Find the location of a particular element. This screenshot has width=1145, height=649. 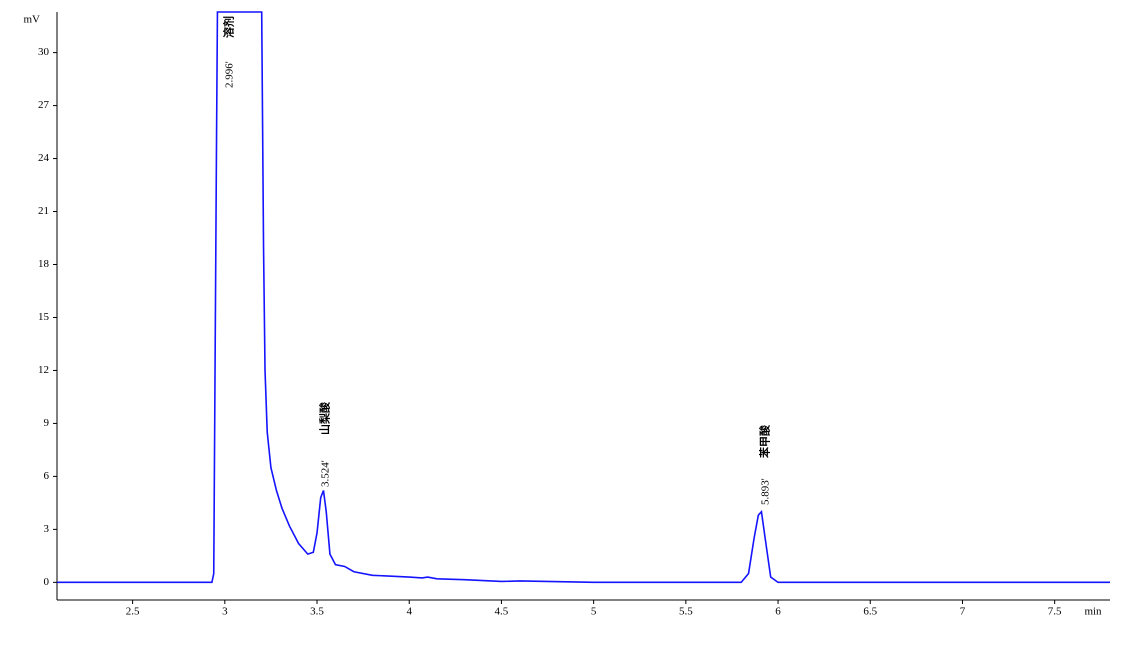

peak-name: 溶剂 is located at coordinates (229, 27).